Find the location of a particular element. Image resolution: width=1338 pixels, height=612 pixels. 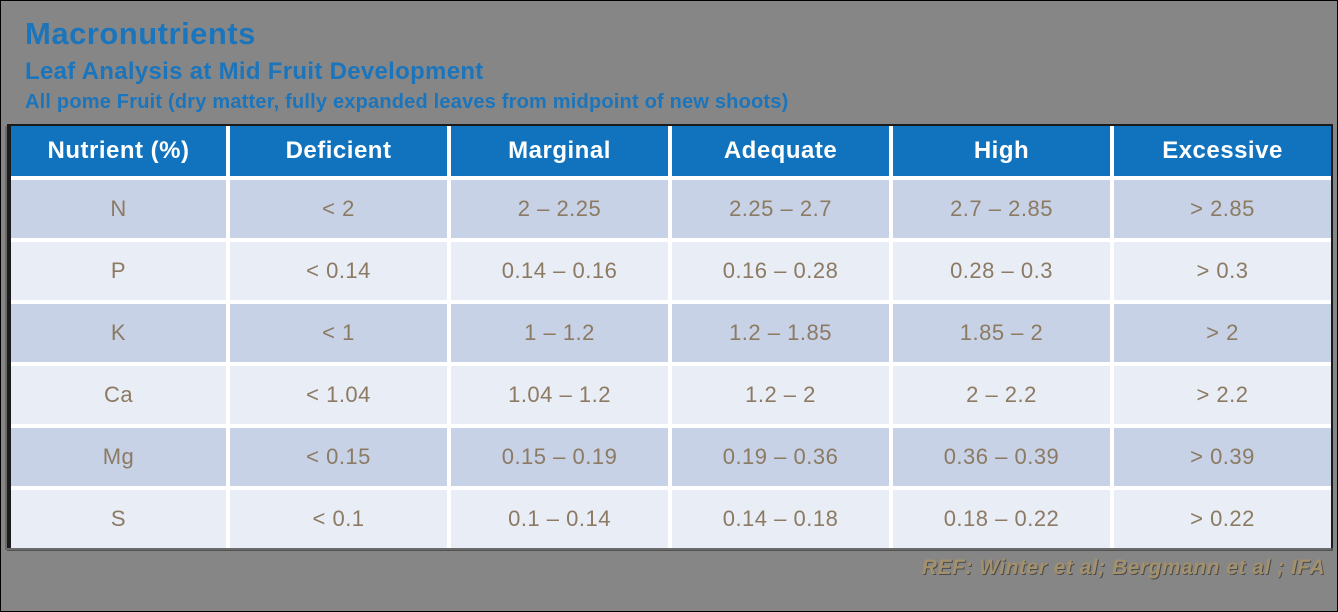

cell-adequate: 1.2 – 2 is located at coordinates (780, 395).